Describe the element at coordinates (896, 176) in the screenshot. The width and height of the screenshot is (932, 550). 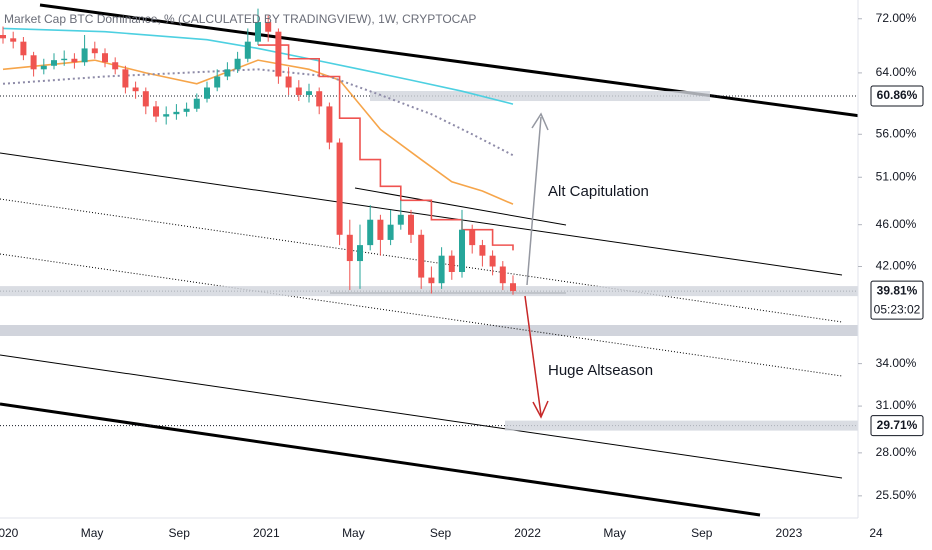
I see `y-tick-label: 51.00%` at that location.